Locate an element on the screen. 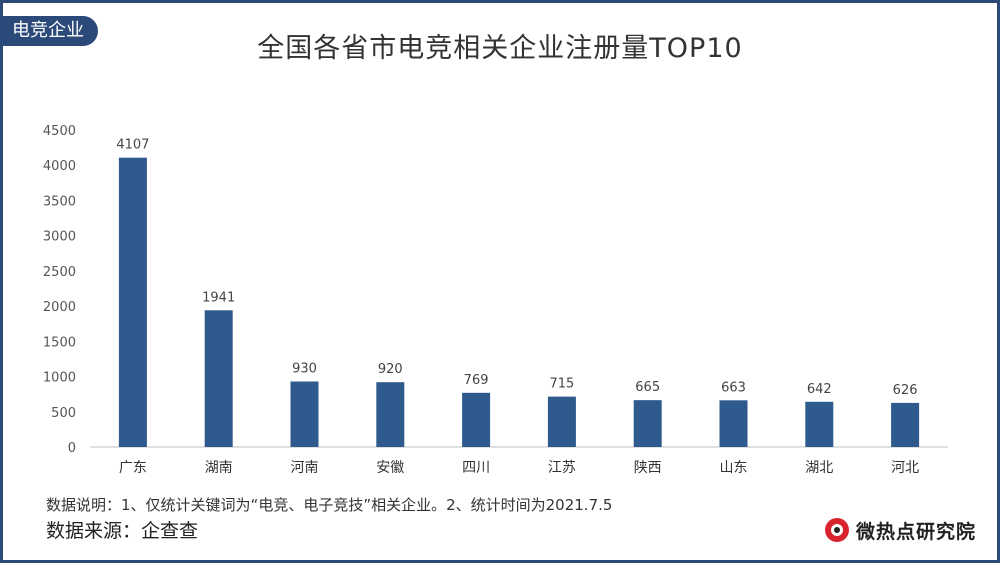 The image size is (1000, 563). y-tick-label: 1000 is located at coordinates (59, 378).